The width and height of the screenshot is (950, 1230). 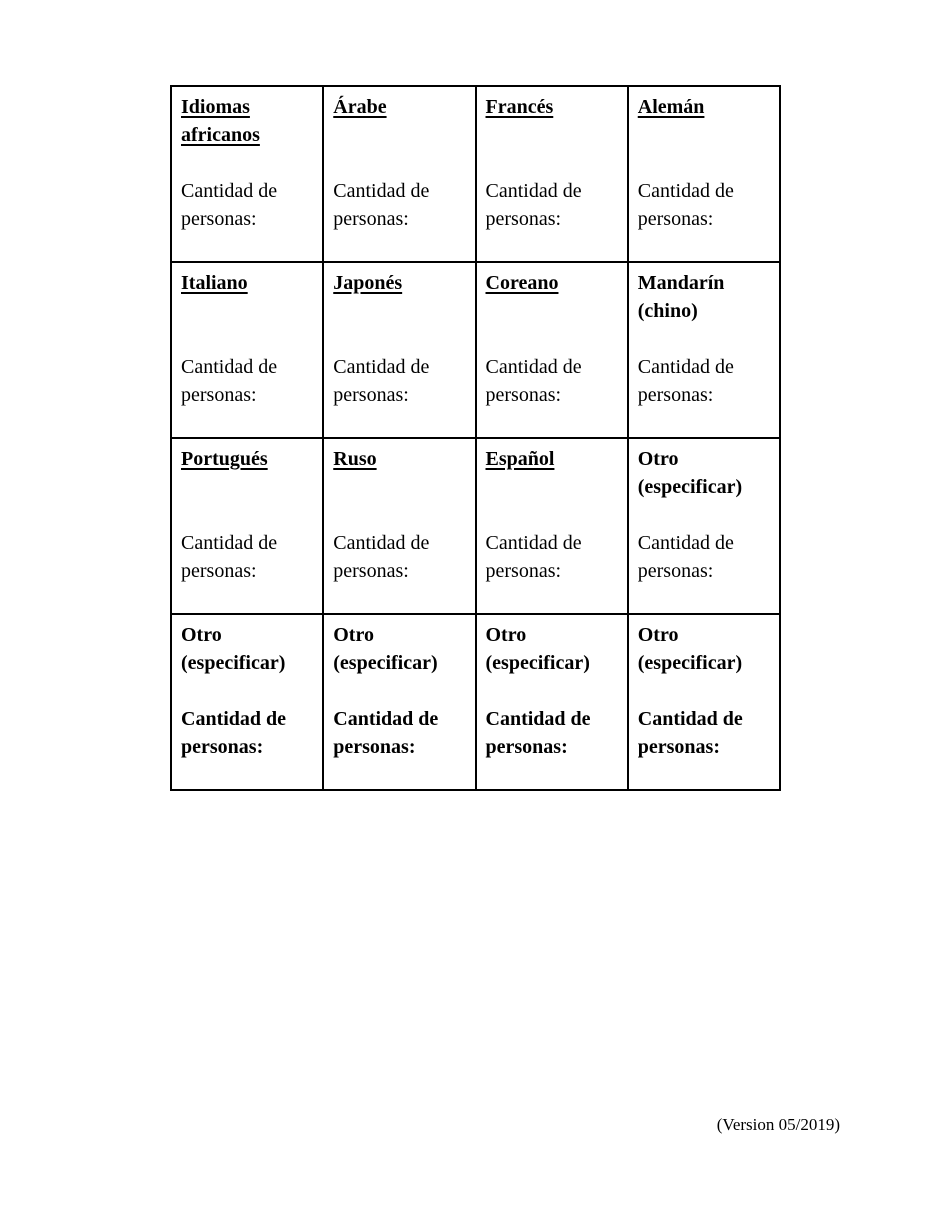 What do you see at coordinates (247, 526) in the screenshot?
I see `table-cell-portugues: Portugués Cantidad de personas:` at bounding box center [247, 526].